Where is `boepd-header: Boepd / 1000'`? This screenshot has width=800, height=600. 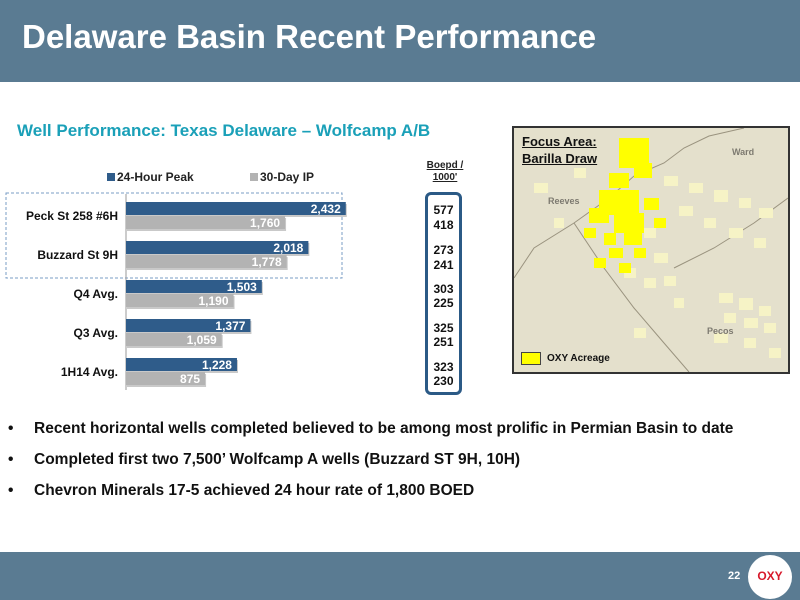 boepd-header: Boepd / 1000' is located at coordinates (445, 172).